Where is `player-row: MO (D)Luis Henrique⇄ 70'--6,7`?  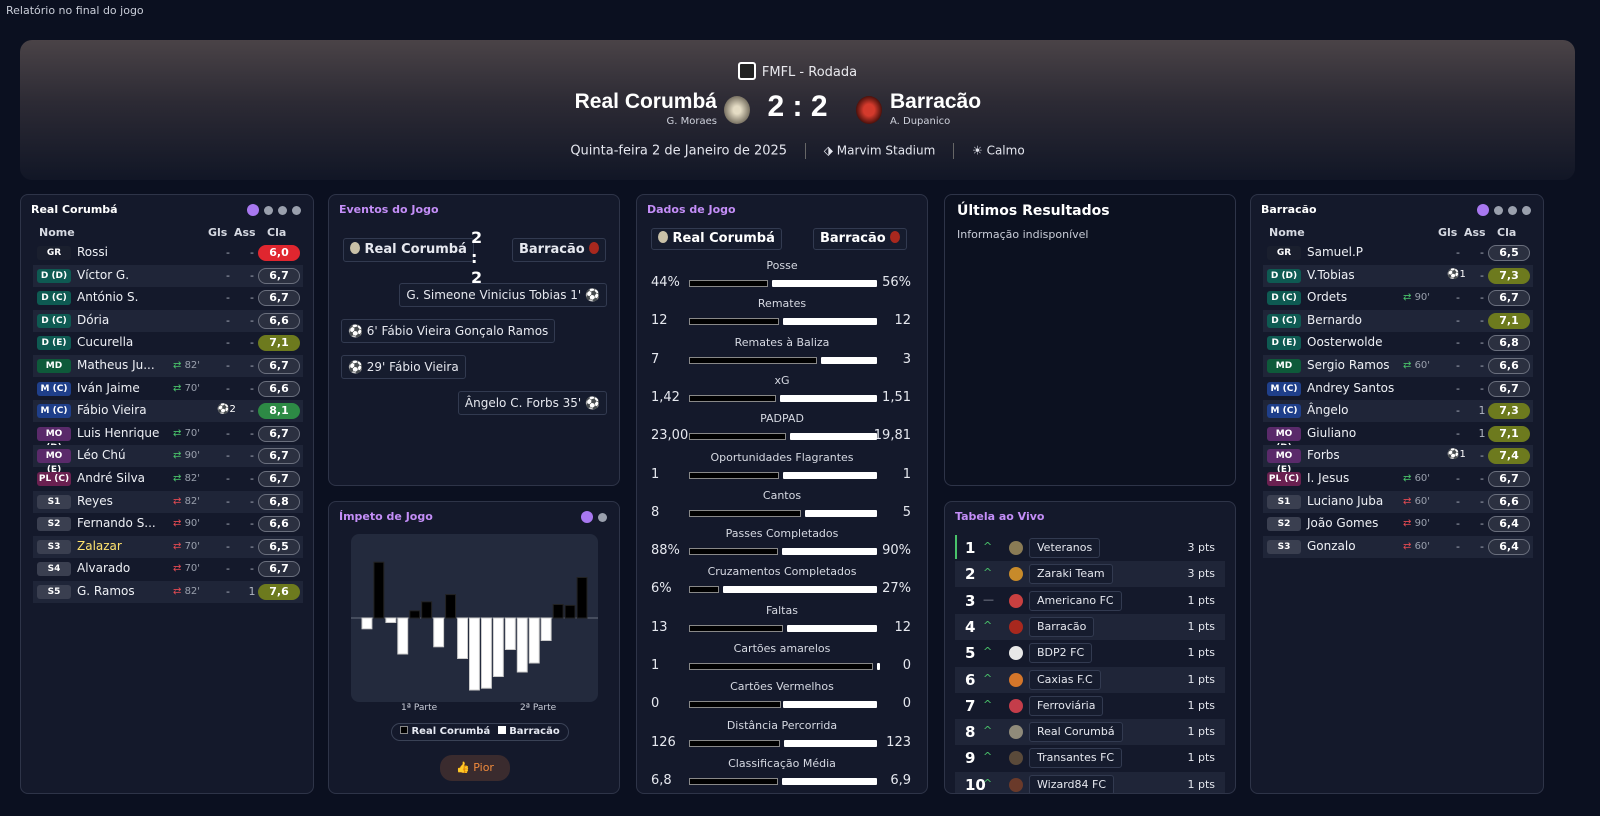 player-row: MO (D)Luis Henrique⇄ 70'--6,7 is located at coordinates (168, 438).